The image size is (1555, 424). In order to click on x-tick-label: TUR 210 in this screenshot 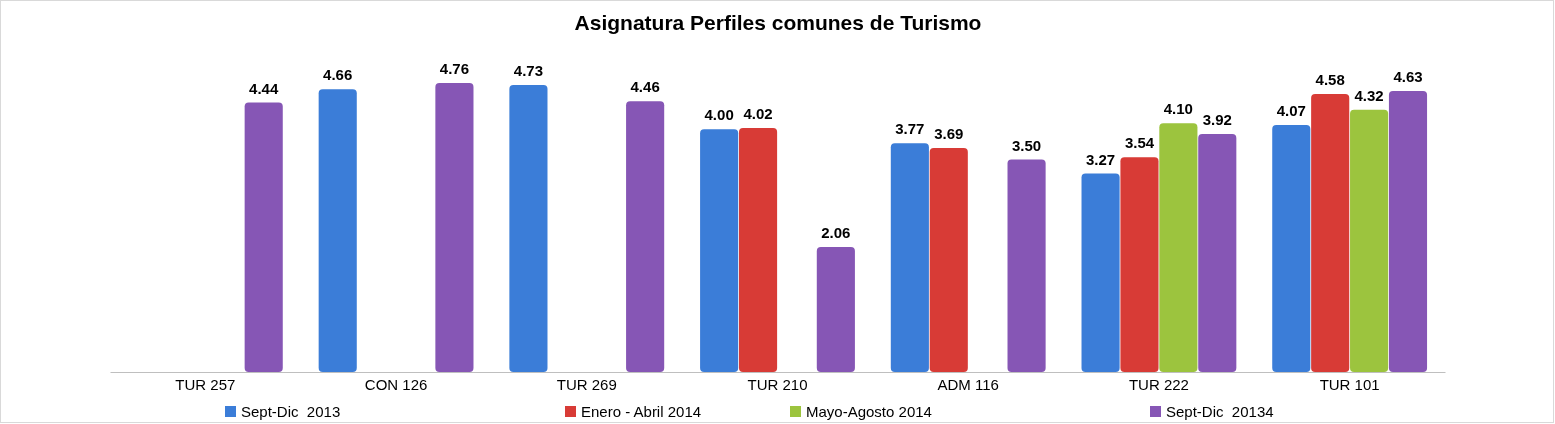, I will do `click(777, 384)`.